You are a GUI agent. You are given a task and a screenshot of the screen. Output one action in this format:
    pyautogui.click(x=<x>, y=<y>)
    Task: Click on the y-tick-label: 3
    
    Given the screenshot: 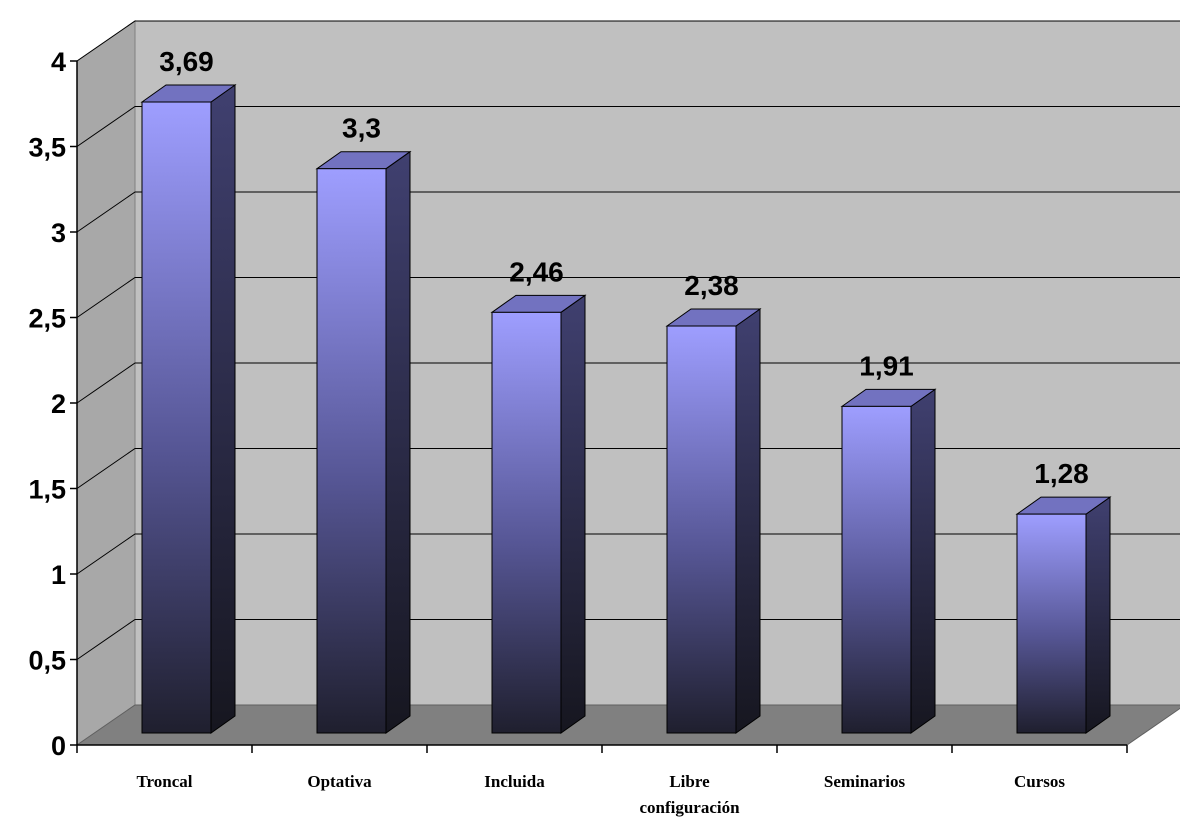 What is the action you would take?
    pyautogui.click(x=58, y=233)
    